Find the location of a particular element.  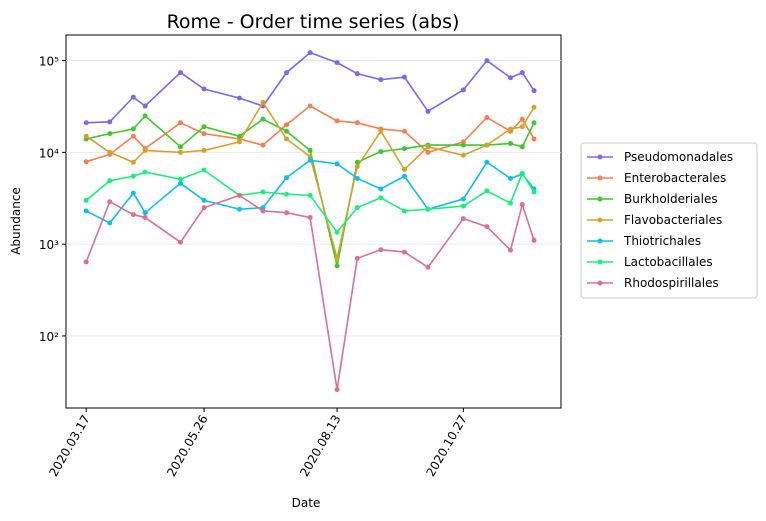

chart-title: Rome - Order time series (abs) is located at coordinates (313, 22).